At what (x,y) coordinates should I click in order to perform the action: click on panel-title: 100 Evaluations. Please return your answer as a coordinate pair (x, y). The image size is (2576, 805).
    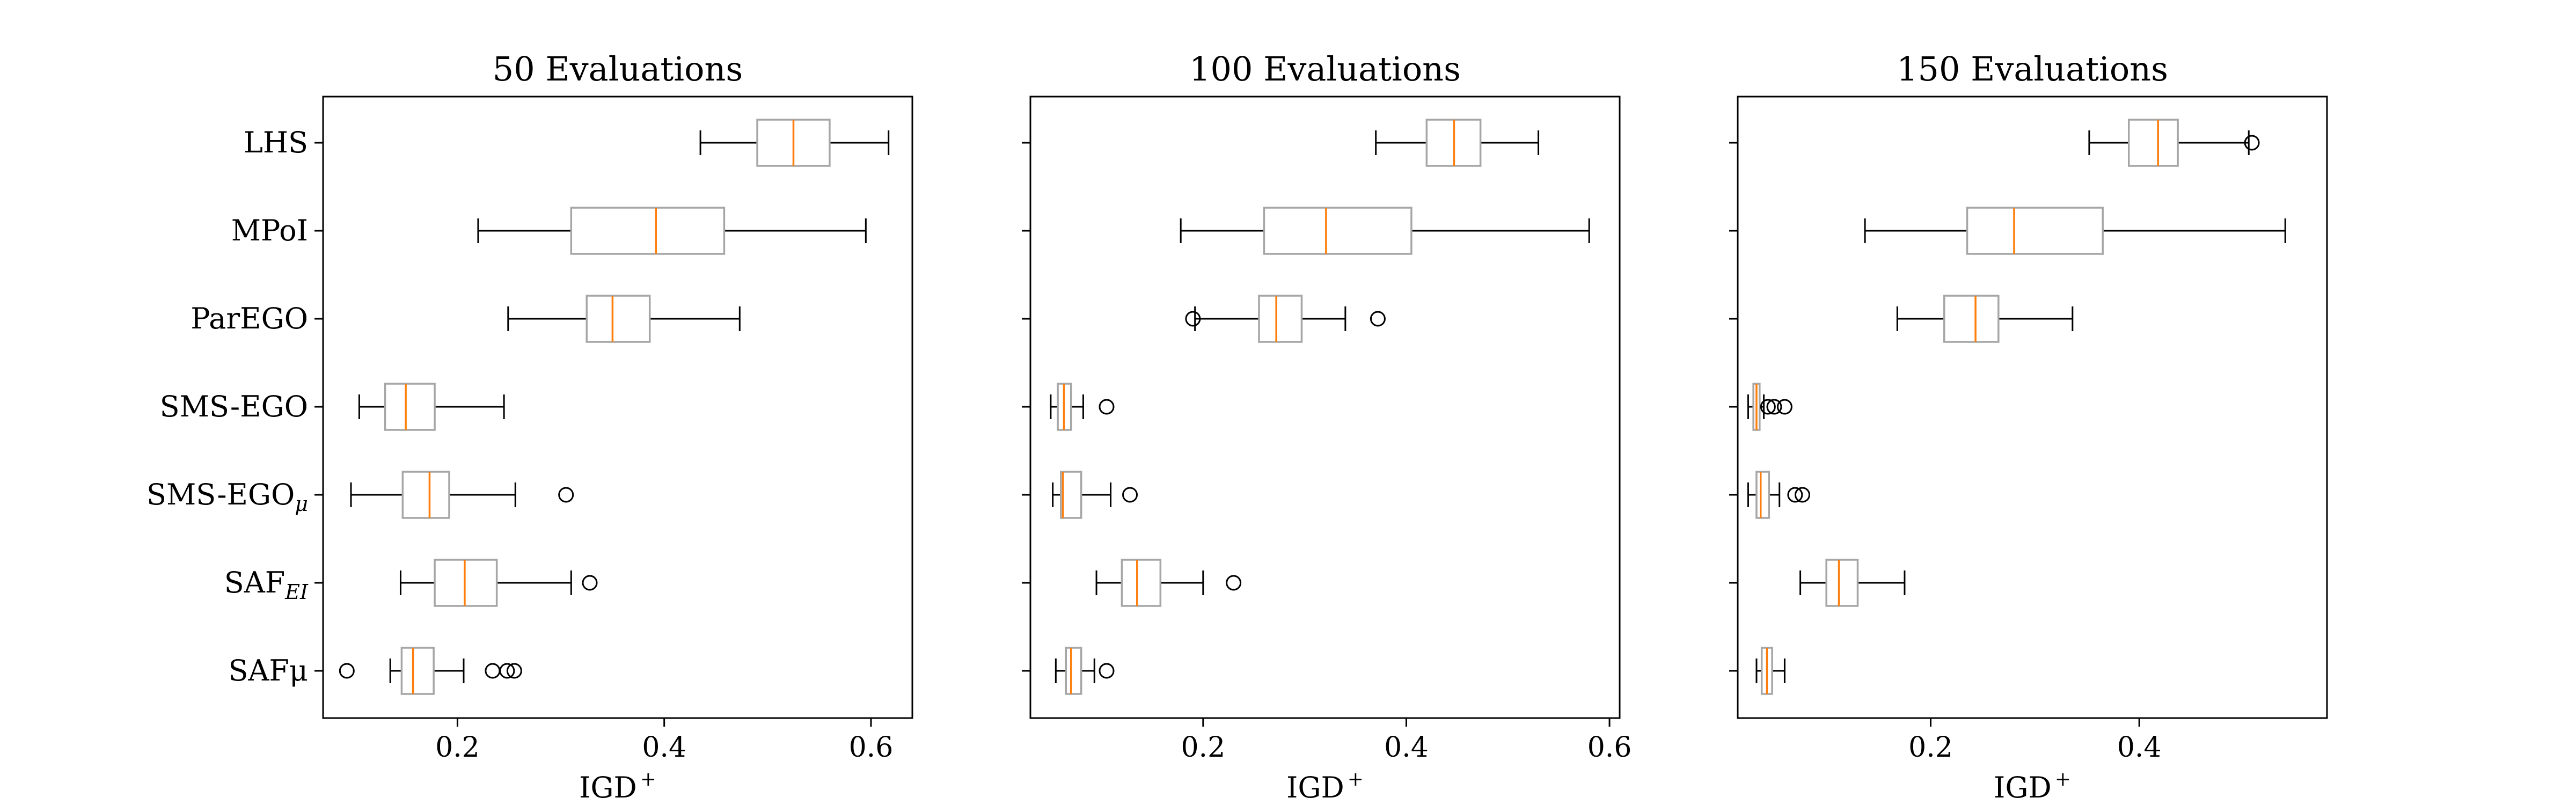
    Looking at the image, I should click on (1325, 69).